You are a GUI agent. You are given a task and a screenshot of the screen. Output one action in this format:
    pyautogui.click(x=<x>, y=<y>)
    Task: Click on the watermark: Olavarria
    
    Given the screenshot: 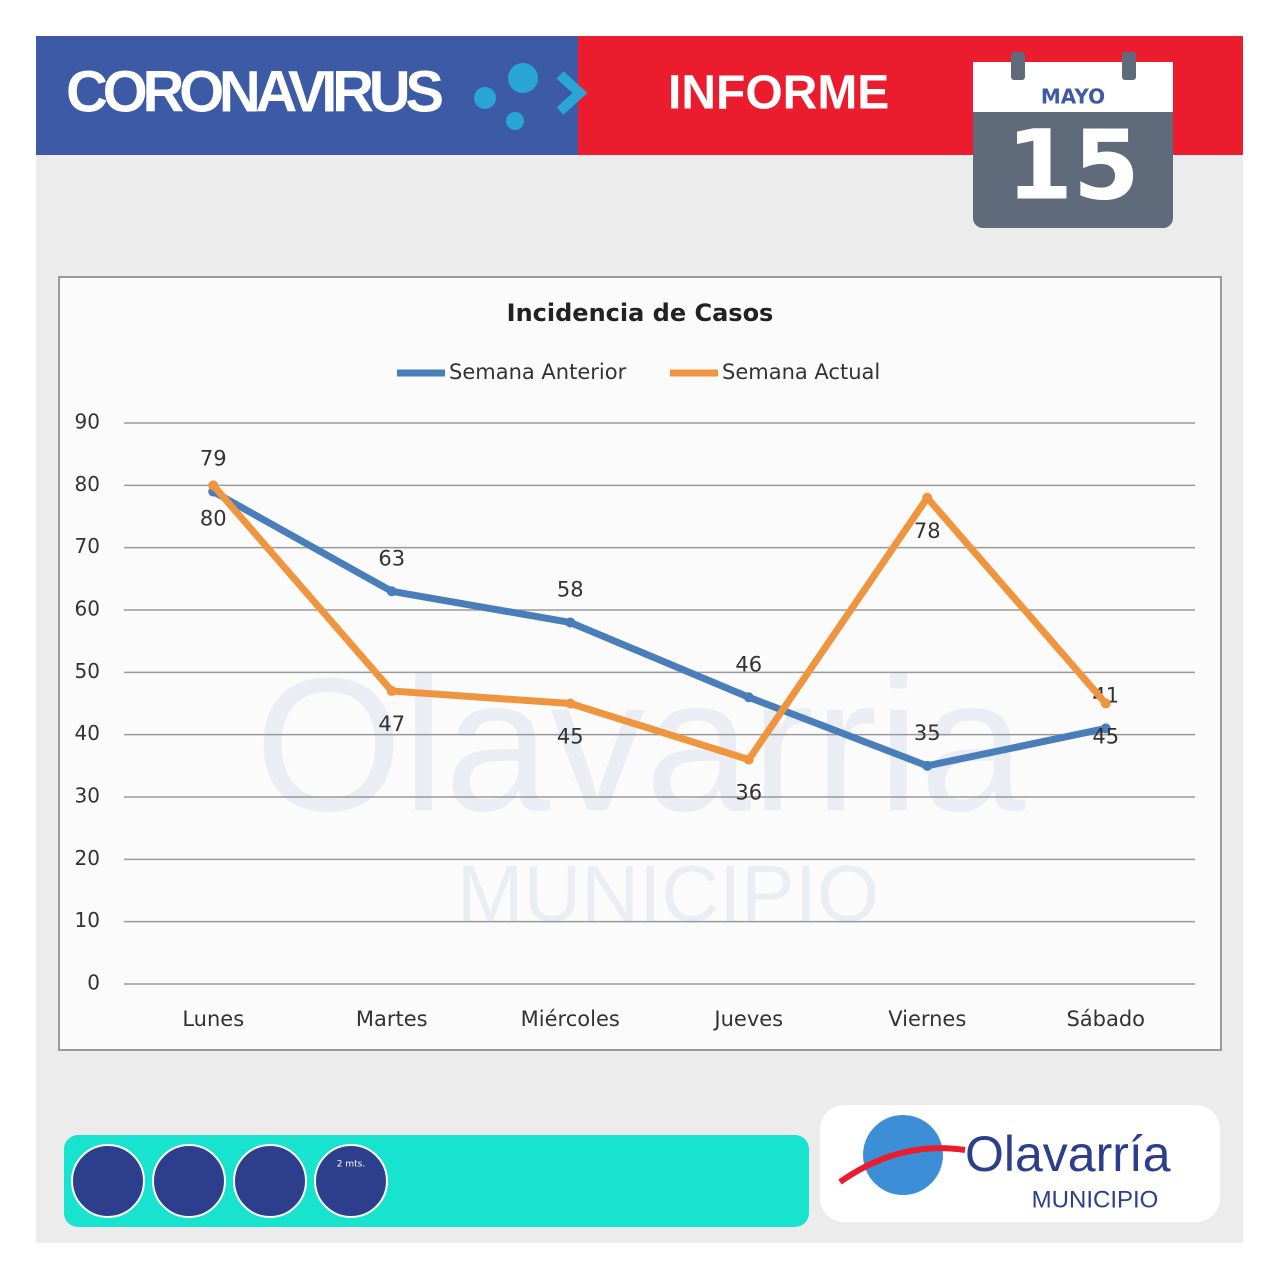 What is the action you would take?
    pyautogui.click(x=640, y=745)
    